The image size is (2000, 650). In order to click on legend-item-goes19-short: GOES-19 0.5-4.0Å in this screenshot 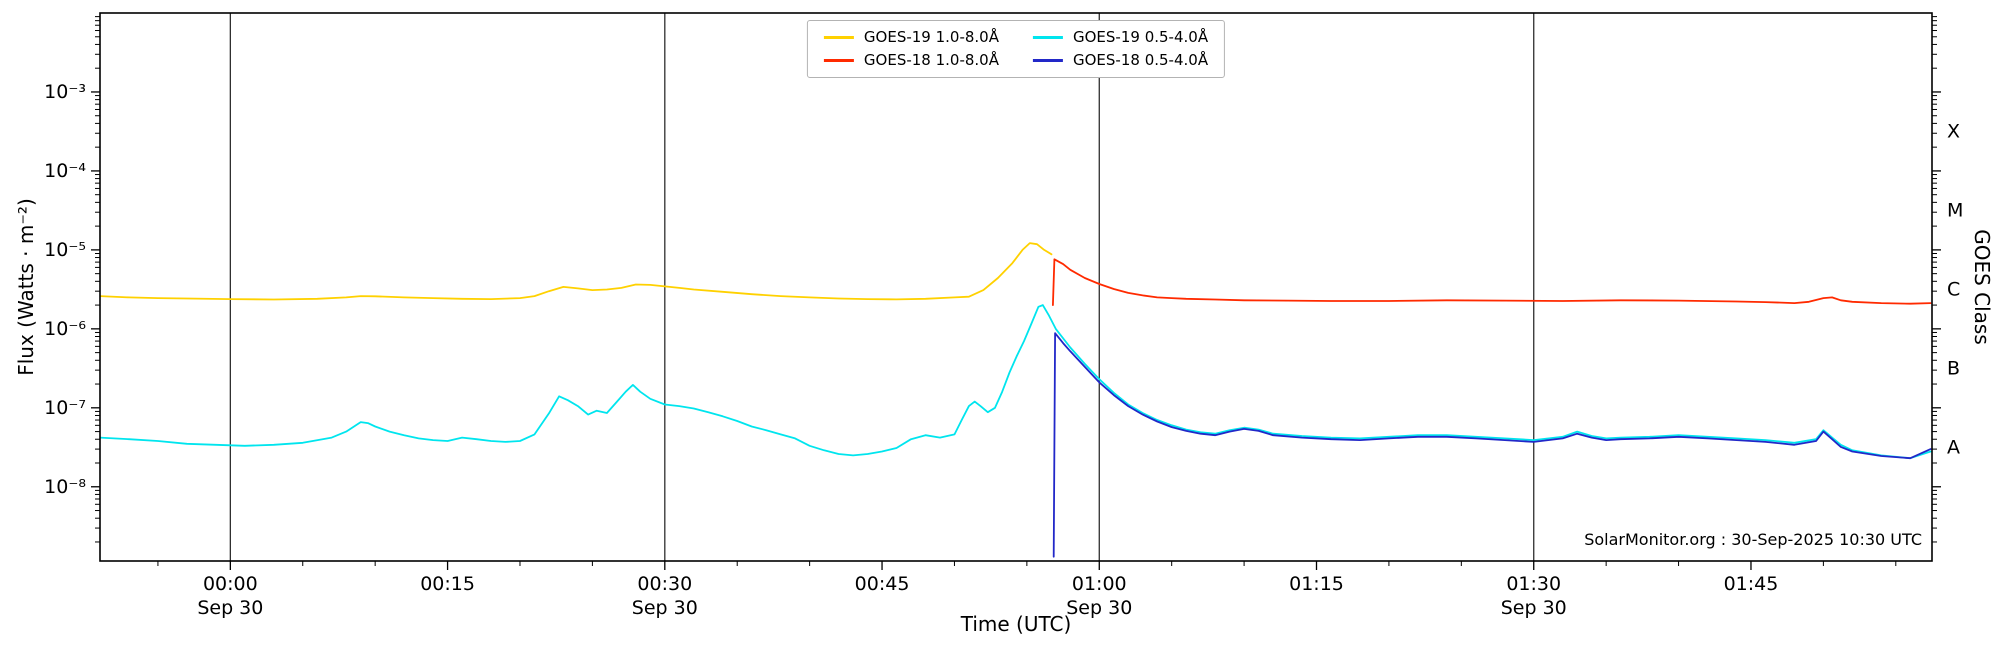, I will do `click(1120, 37)`.